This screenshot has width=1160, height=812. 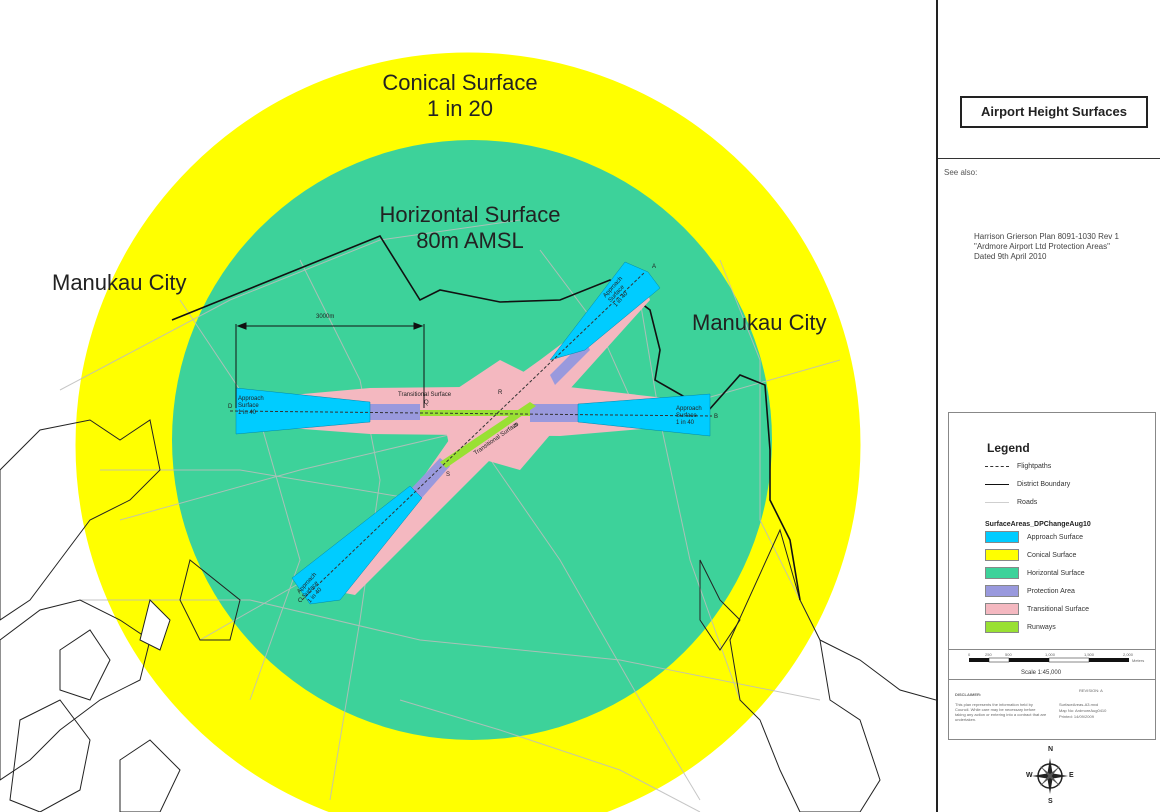 I want to click on approach-label-w-3: 1 in 40, so click(x=247, y=413).